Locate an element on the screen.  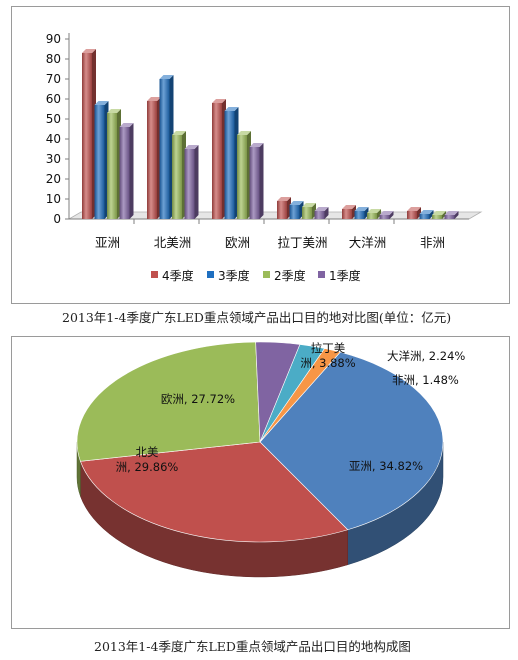
pie-data-label: 非洲, 1.48% is located at coordinates (425, 380).